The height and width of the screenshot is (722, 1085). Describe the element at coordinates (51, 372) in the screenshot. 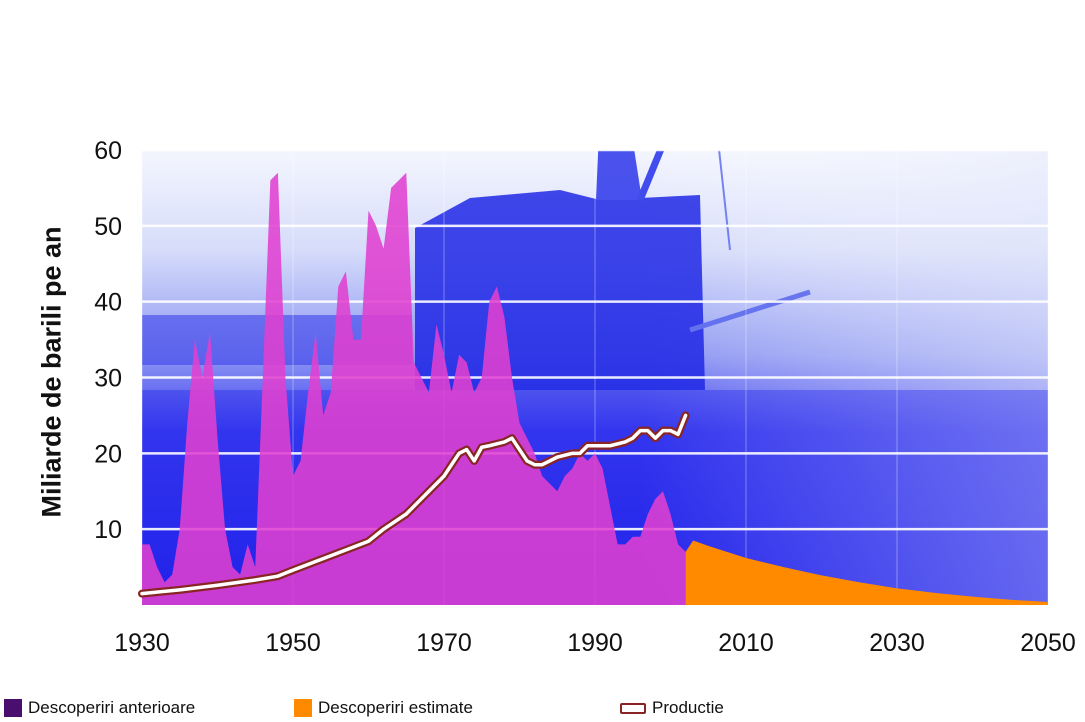

I see `y-axis-label: Miliarde de barili pe an` at that location.